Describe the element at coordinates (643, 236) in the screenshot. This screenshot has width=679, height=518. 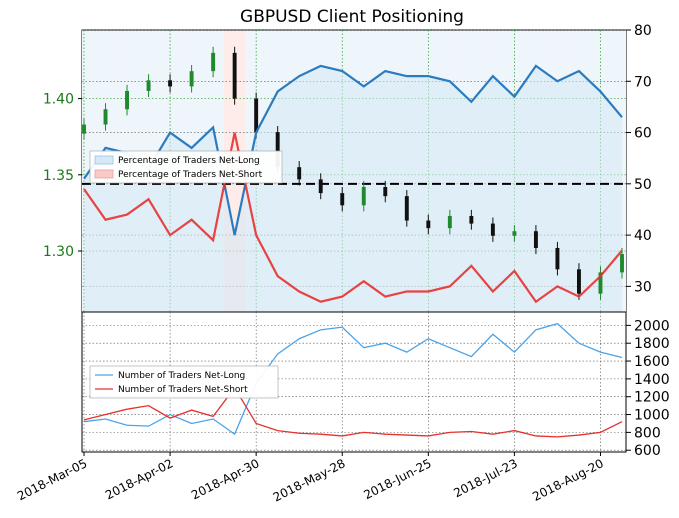
I see `tick-label-right-40: 40` at that location.